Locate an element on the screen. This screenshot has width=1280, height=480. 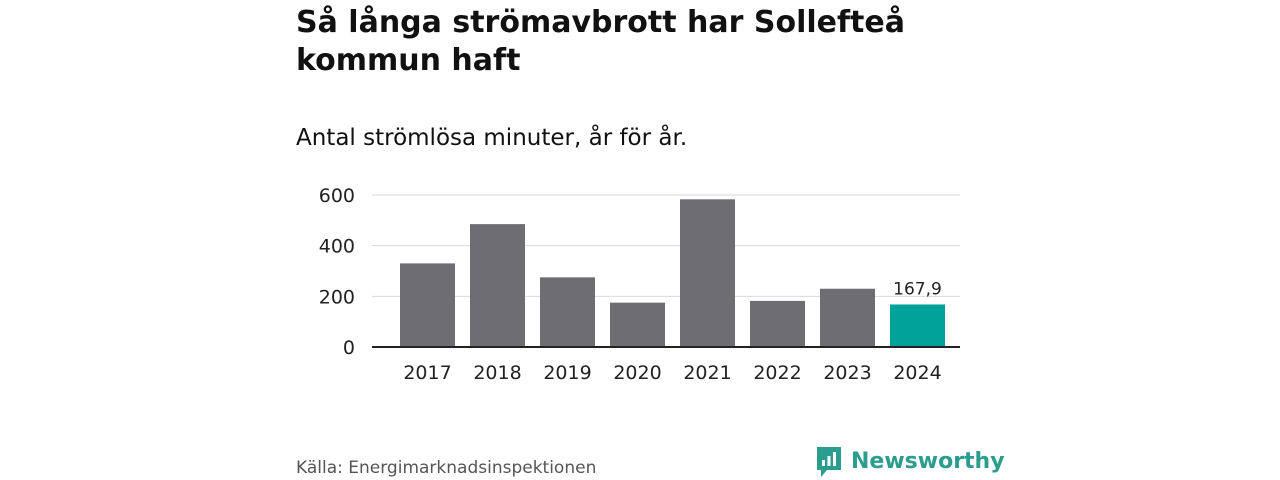
newsworthy-logo-icon is located at coordinates (829, 462).